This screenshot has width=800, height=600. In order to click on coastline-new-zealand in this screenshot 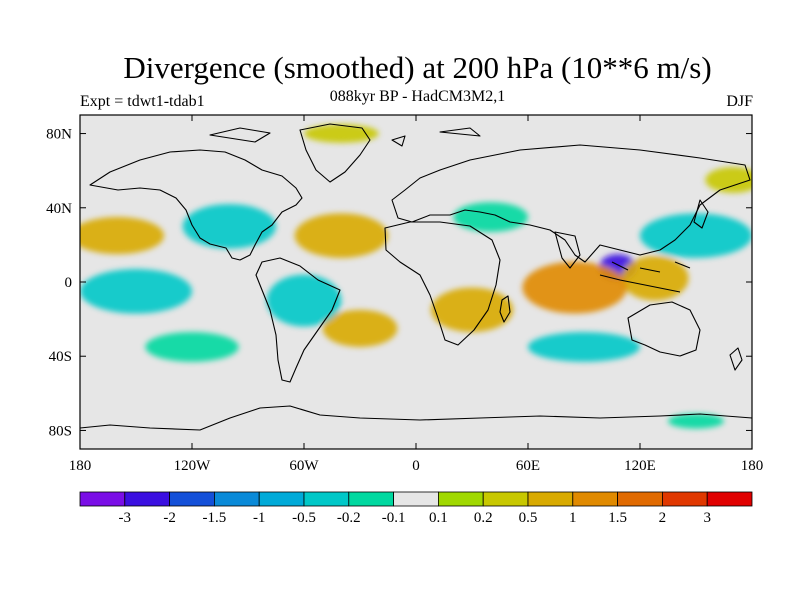, I will do `click(736, 359)`.